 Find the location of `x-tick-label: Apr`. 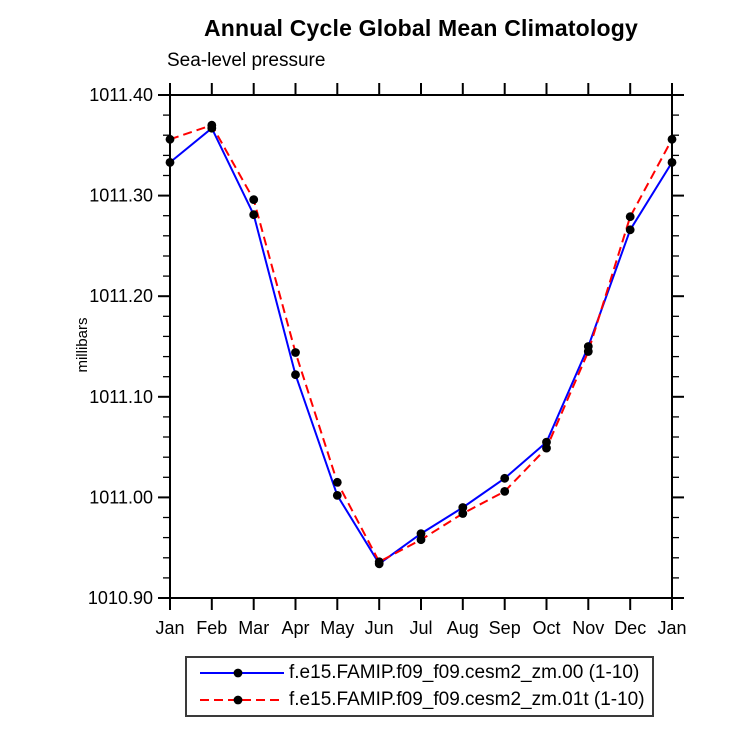

x-tick-label: Apr is located at coordinates (295, 628).